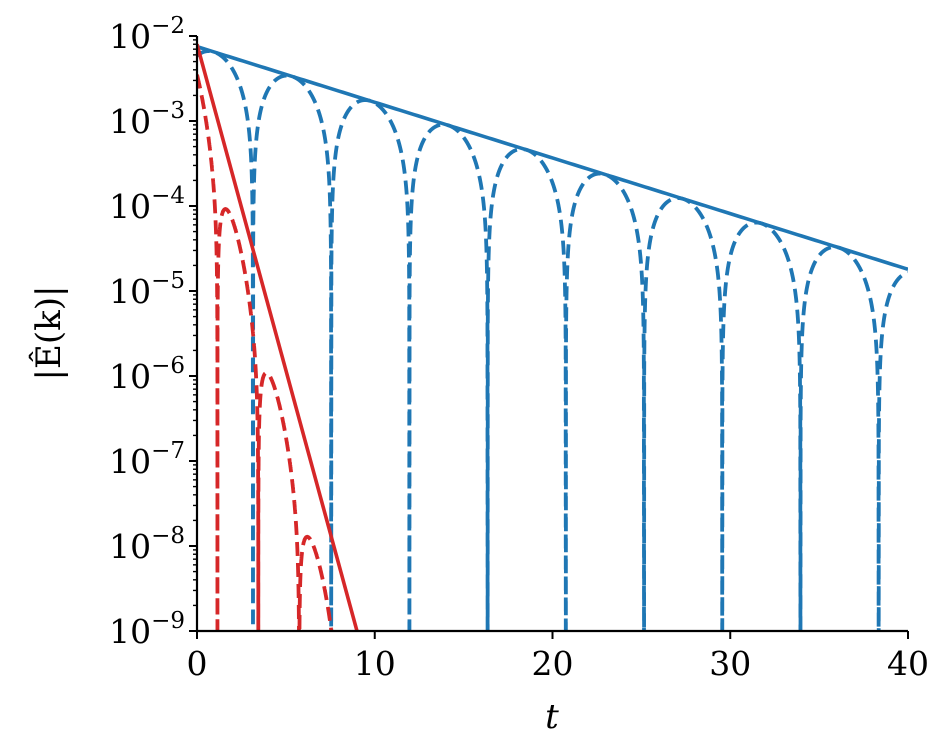  What do you see at coordinates (147, 544) in the screenshot?
I see `y-tick-label: 10⁻⁸` at bounding box center [147, 544].